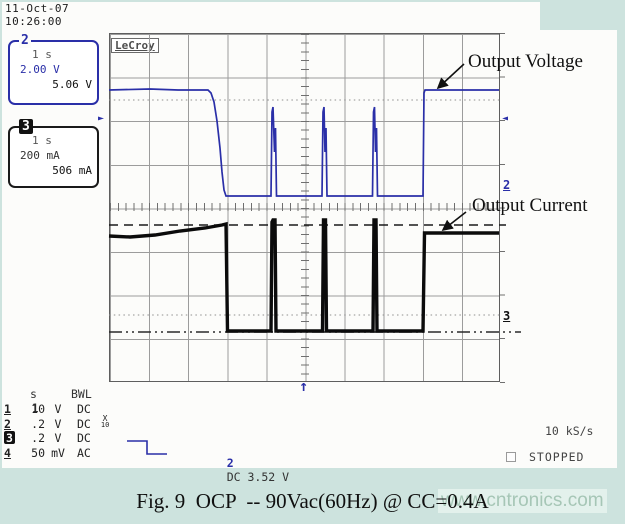 The image size is (625, 524). I want to click on ch2-unit: V, so click(58, 423).